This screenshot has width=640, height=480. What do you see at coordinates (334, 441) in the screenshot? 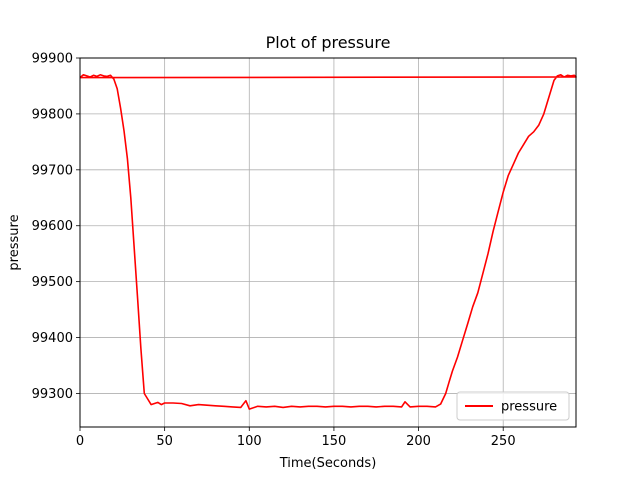
I see `x-tick-label: 150` at bounding box center [334, 441].